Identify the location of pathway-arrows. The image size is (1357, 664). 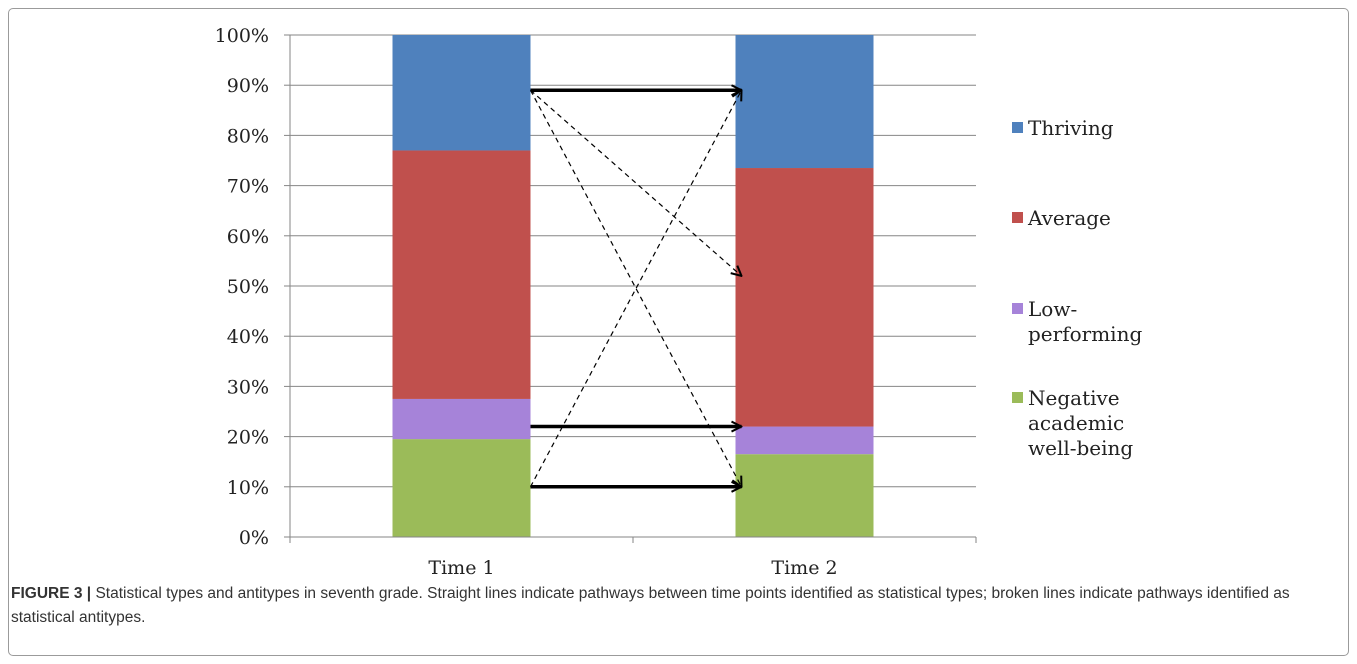
(635, 288).